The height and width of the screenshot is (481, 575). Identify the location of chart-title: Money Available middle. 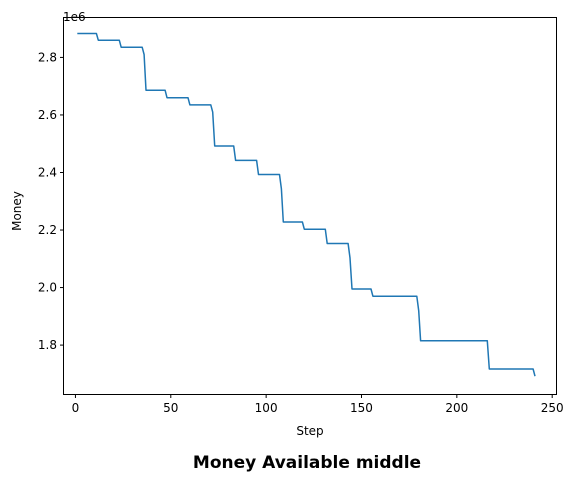
(307, 463).